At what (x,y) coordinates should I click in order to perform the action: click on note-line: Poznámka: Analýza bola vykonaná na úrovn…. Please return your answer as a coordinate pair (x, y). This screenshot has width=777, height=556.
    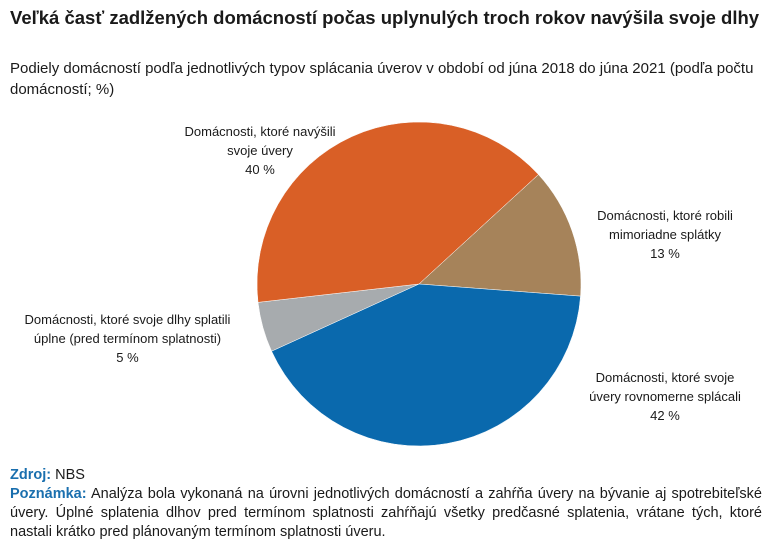
    Looking at the image, I should click on (386, 513).